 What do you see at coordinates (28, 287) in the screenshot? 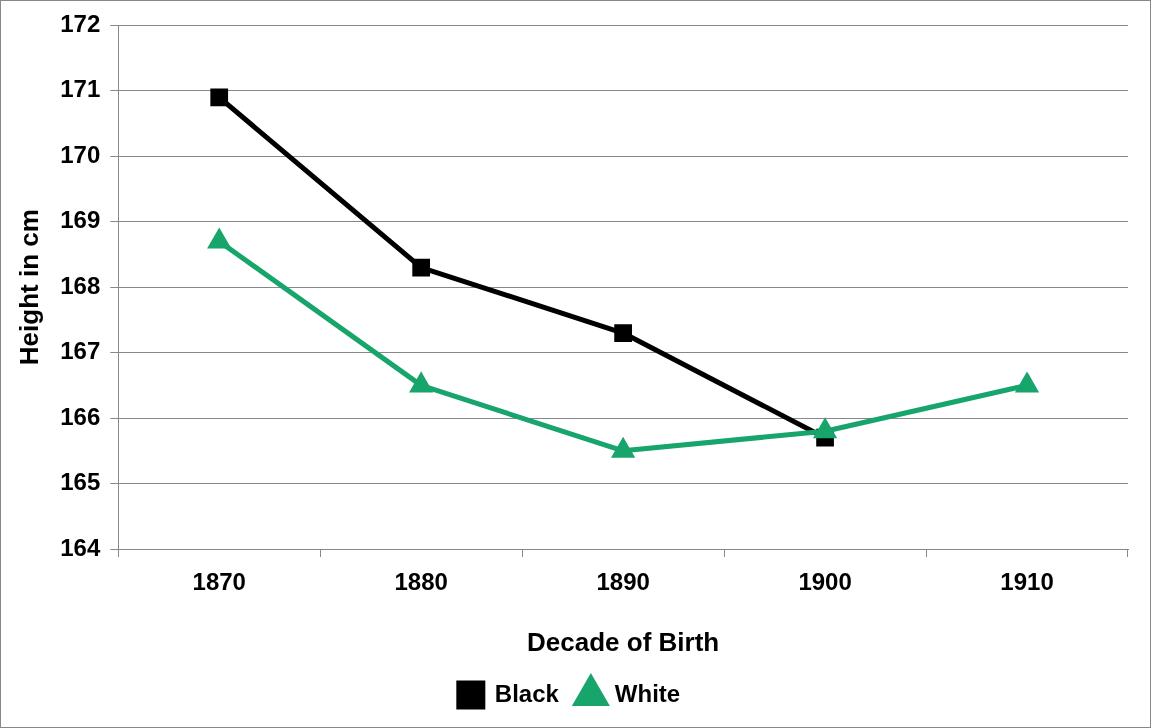
I see `y-axis-title: Height in cm` at bounding box center [28, 287].